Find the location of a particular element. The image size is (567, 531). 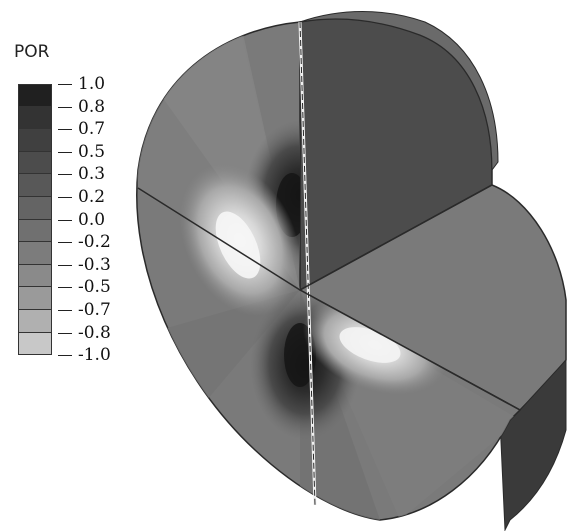

legend-label: -0.7 is located at coordinates (94, 310).